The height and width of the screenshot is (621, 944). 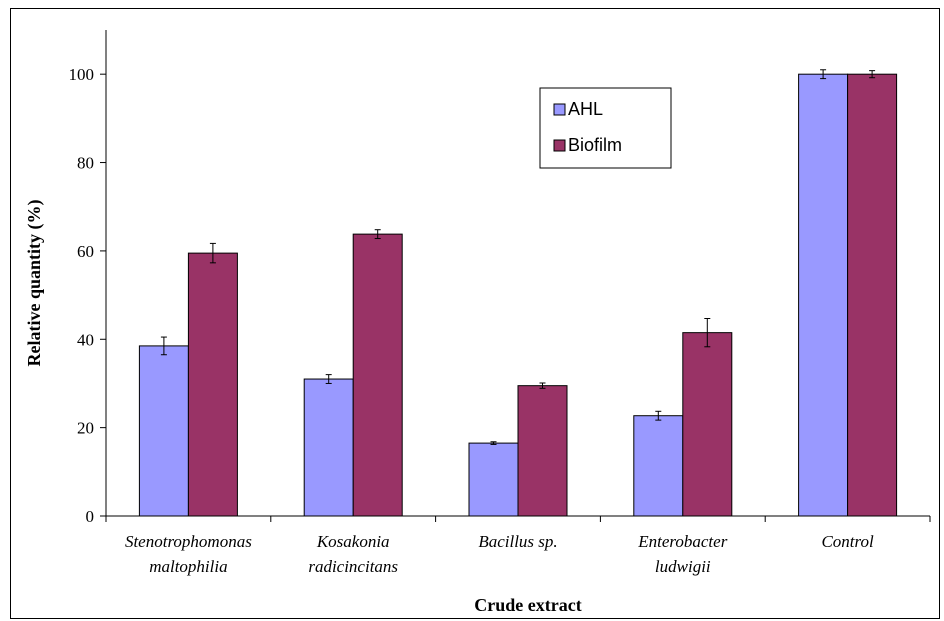 What do you see at coordinates (87, 295) in the screenshot?
I see `y-ticks: 0 20 40 60 80 100` at bounding box center [87, 295].